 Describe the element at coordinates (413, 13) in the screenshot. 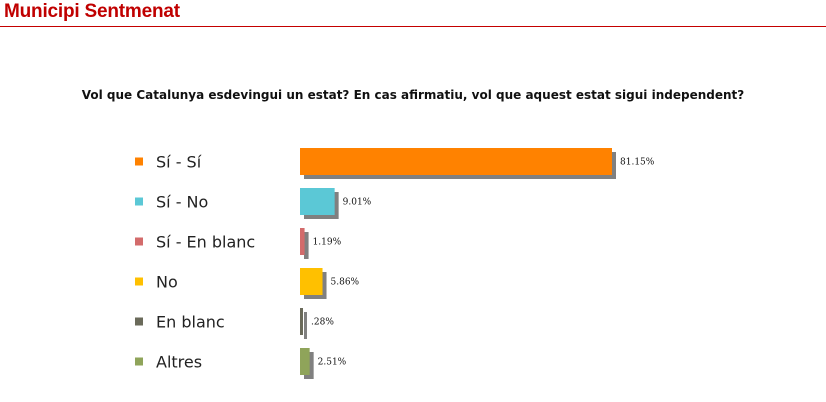

I see `page-header: Municipi Sentmenat` at that location.